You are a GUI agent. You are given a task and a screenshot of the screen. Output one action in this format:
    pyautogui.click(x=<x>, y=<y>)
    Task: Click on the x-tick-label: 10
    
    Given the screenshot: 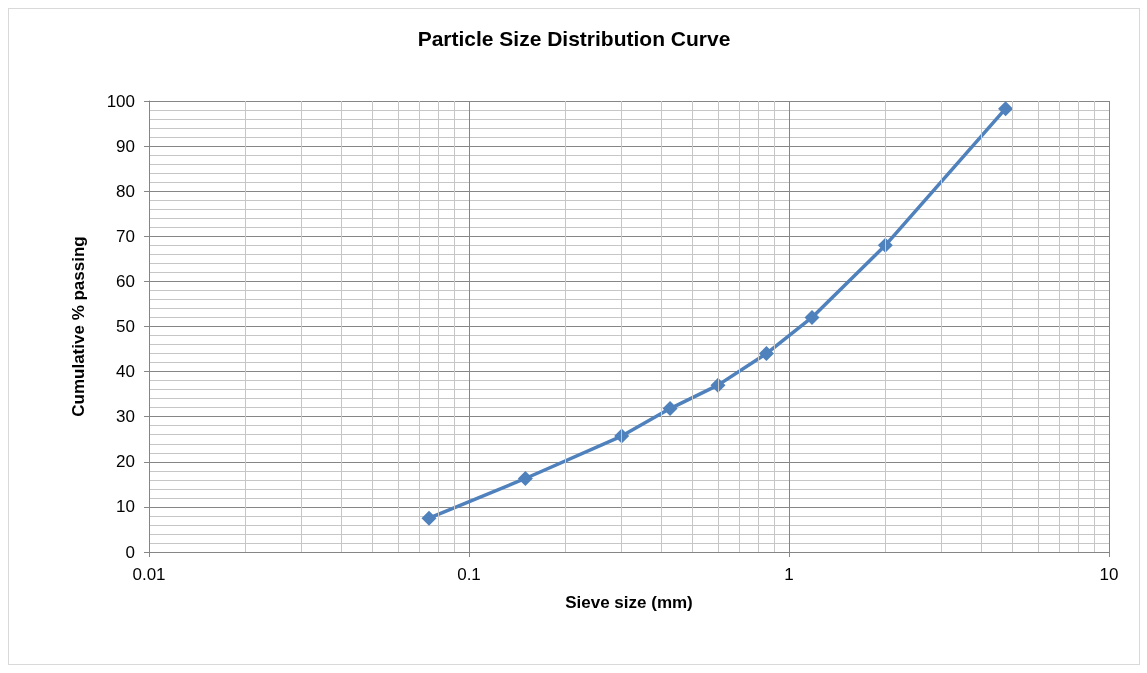 What is the action you would take?
    pyautogui.click(x=1109, y=574)
    